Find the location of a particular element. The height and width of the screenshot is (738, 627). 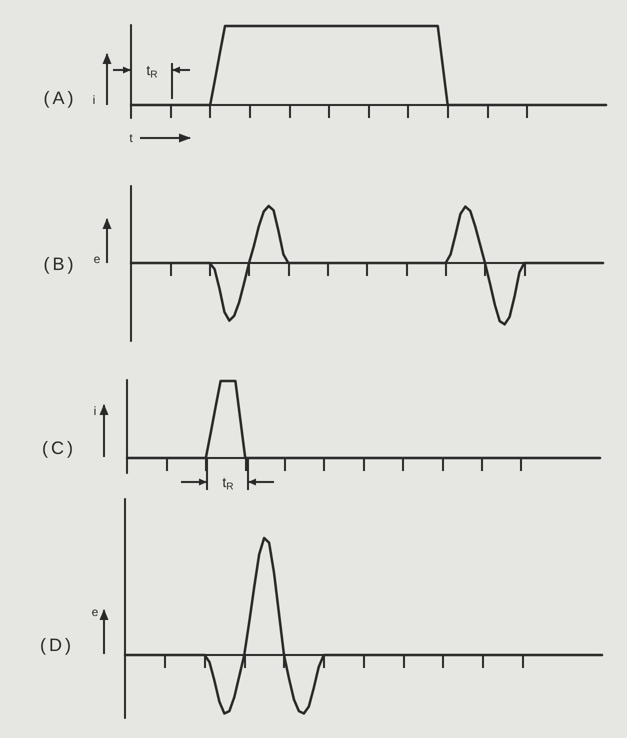

text: (A) is located at coordinates (60, 98).